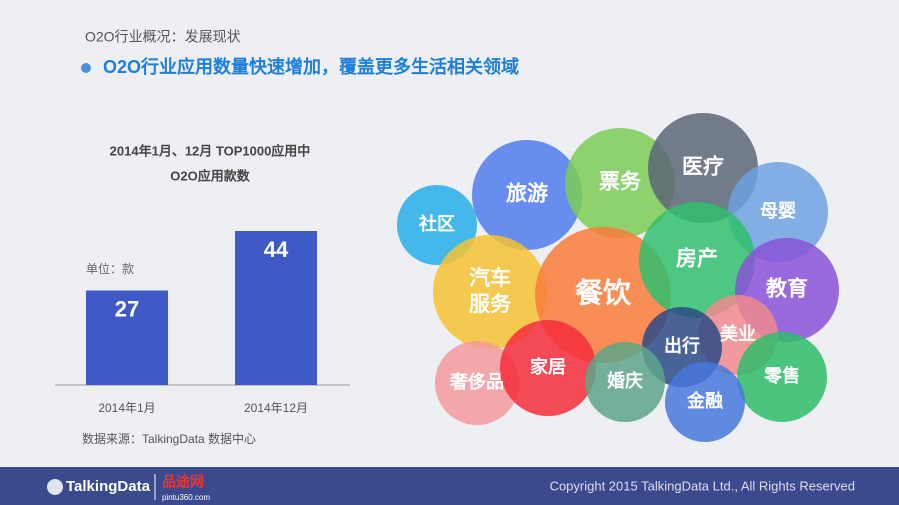 The image size is (899, 505). Describe the element at coordinates (682, 345) in the screenshot. I see `bubble-label: 出行` at that location.